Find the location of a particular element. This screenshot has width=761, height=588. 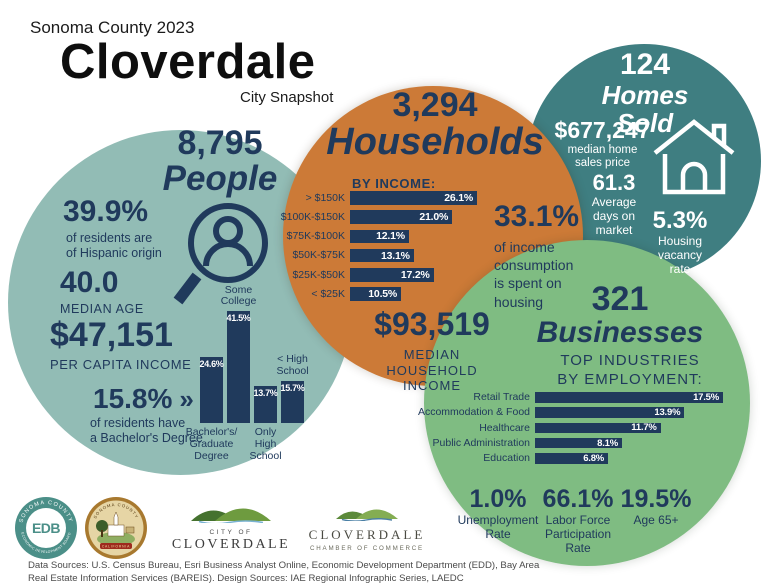

magnifier-person-icon is located at coordinates (220, 254).